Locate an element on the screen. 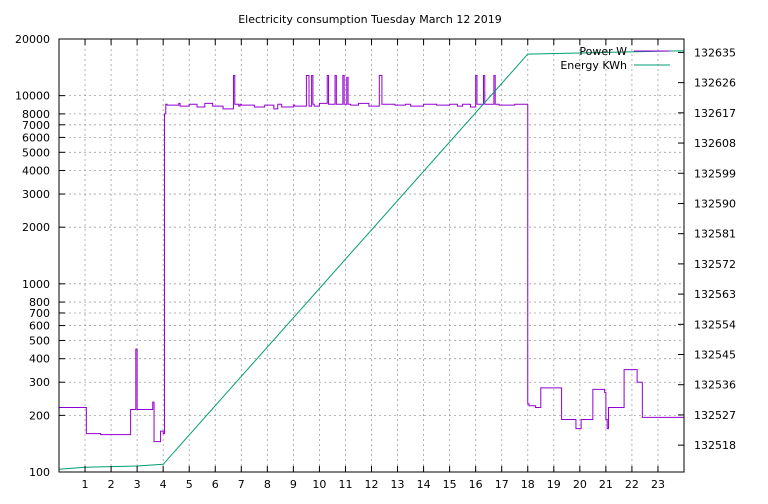 The width and height of the screenshot is (768, 504). x-tick-label: 12 is located at coordinates (372, 484).